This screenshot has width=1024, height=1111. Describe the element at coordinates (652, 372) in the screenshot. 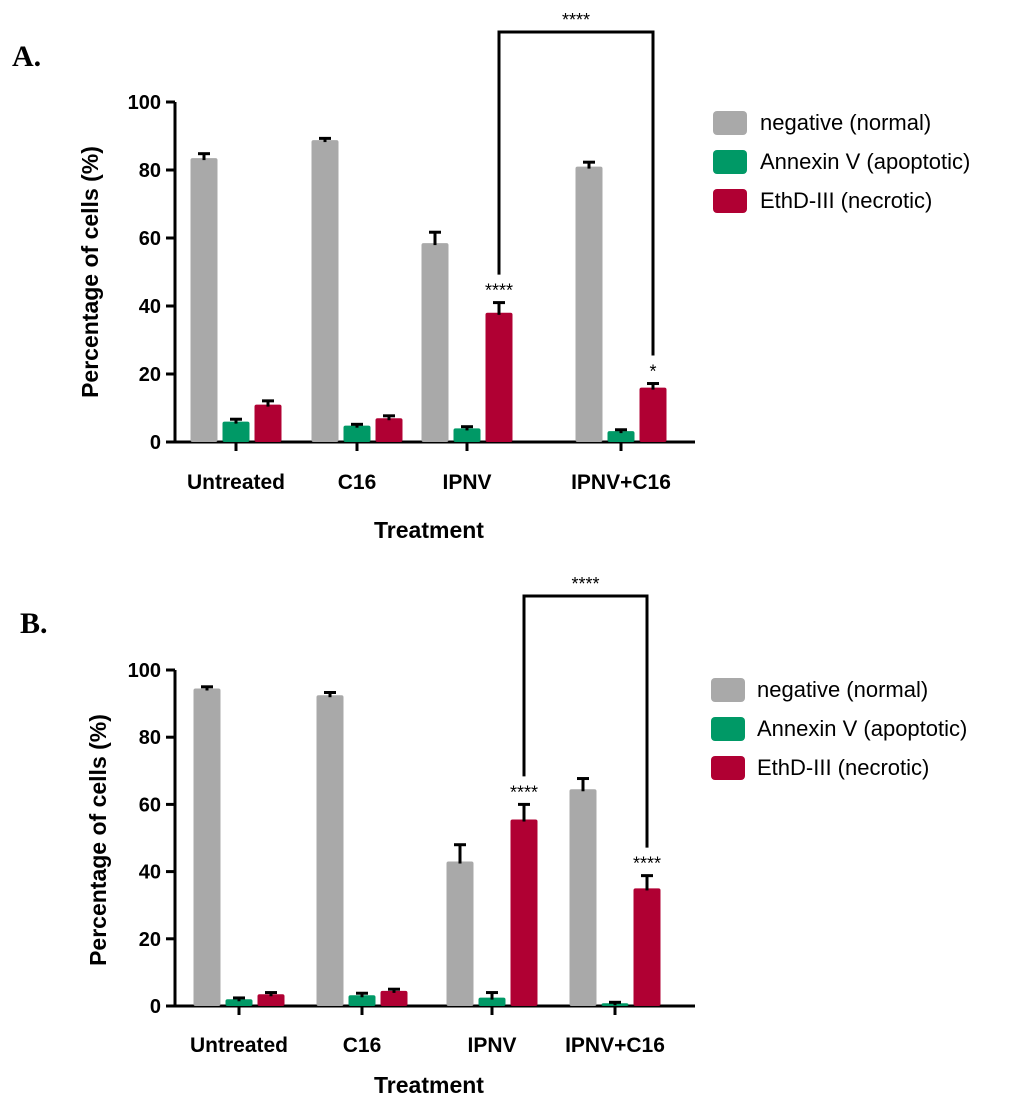

I see `significance-label: *` at that location.